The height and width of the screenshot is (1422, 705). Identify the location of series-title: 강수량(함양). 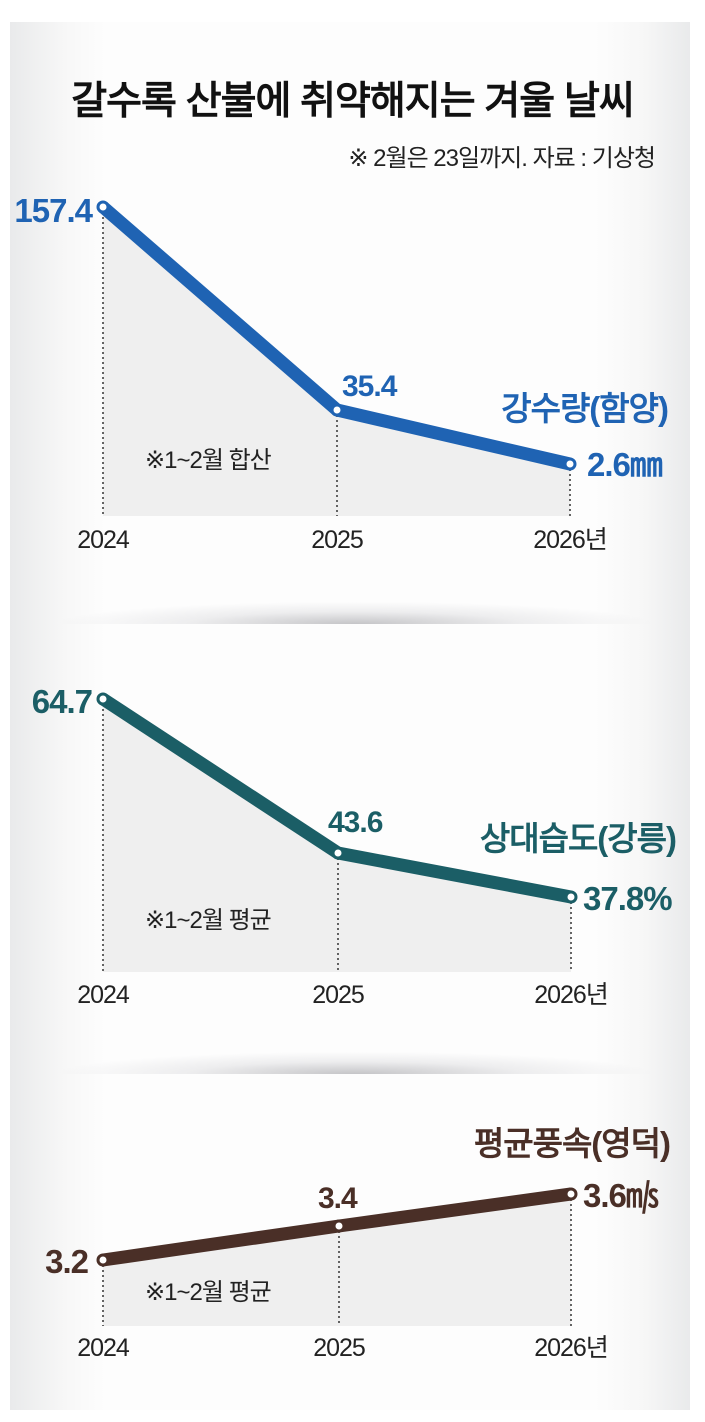
(584, 408).